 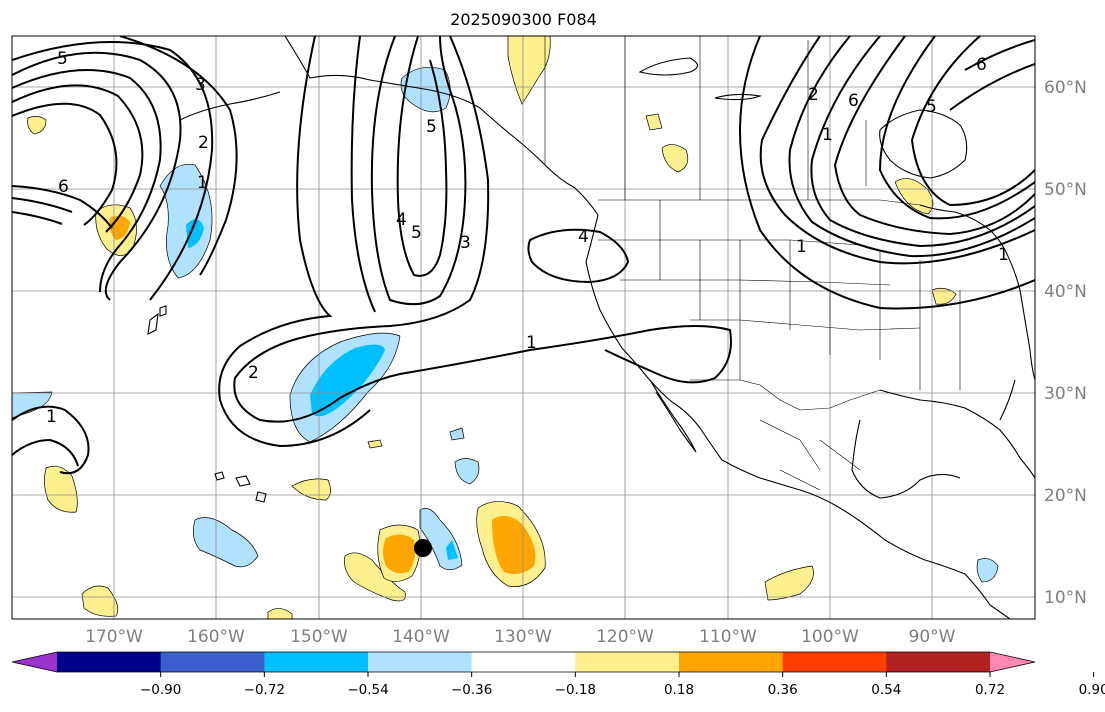 What do you see at coordinates (789, 583) in the screenshot?
I see `shade-mexico-yellow` at bounding box center [789, 583].